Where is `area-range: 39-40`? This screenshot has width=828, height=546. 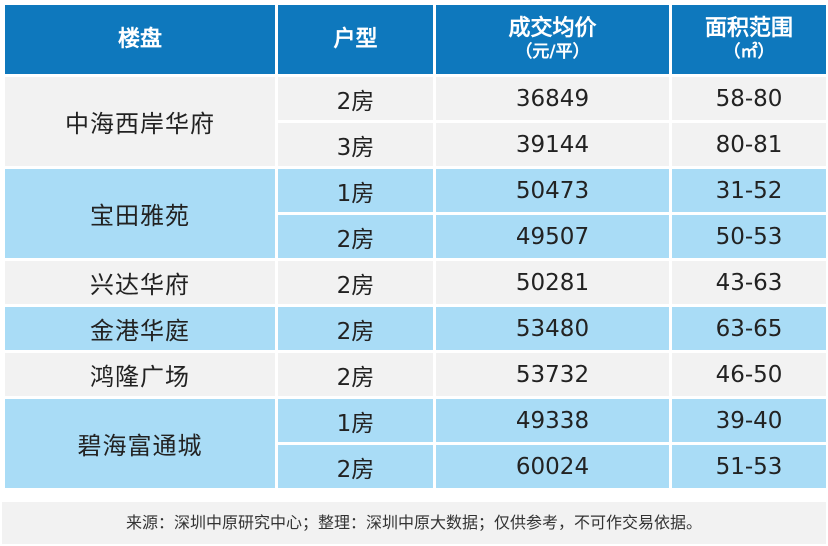 area-range: 39-40 is located at coordinates (749, 420).